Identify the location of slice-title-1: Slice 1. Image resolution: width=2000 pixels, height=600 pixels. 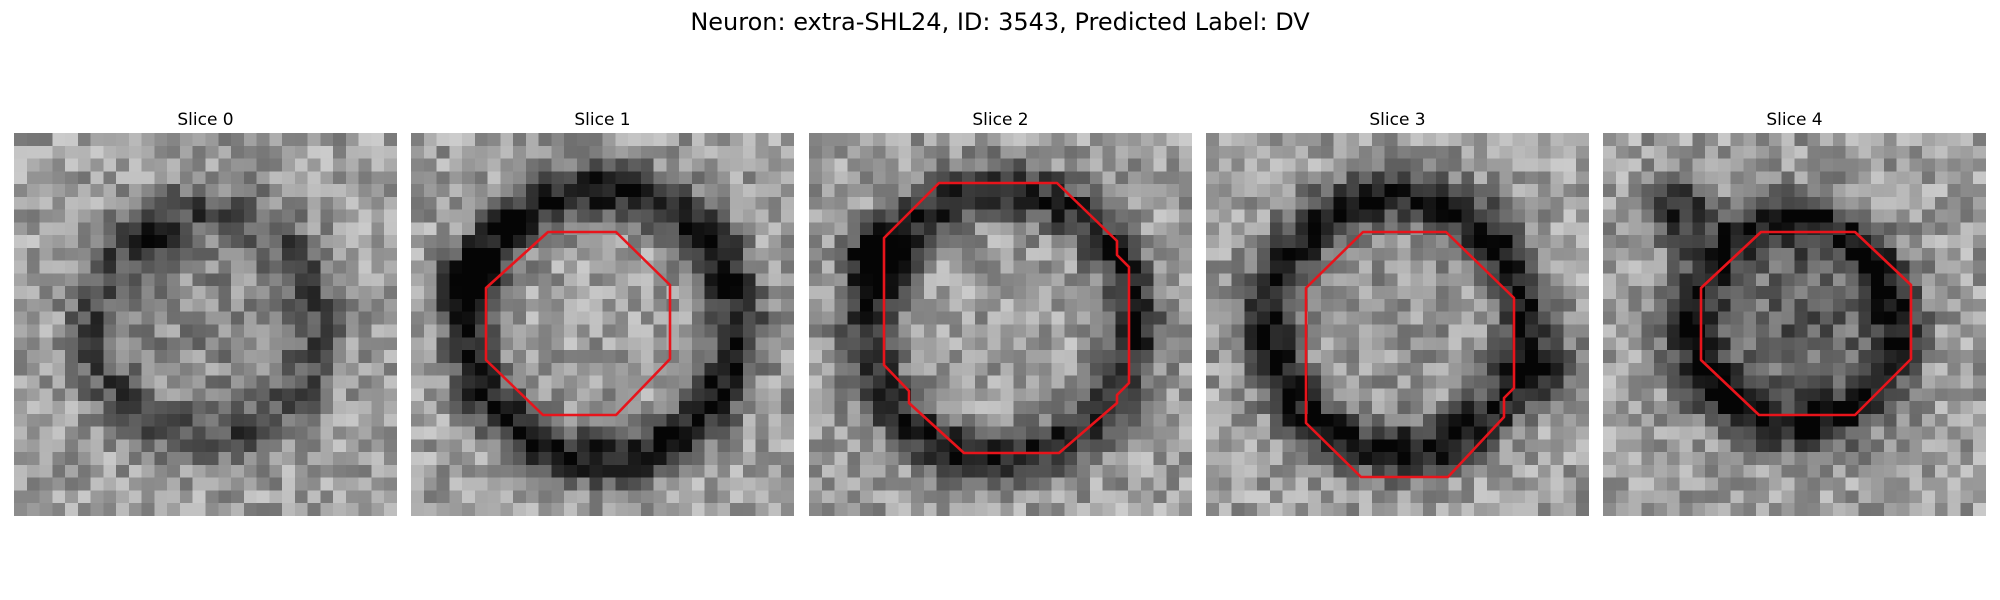
(602, 120).